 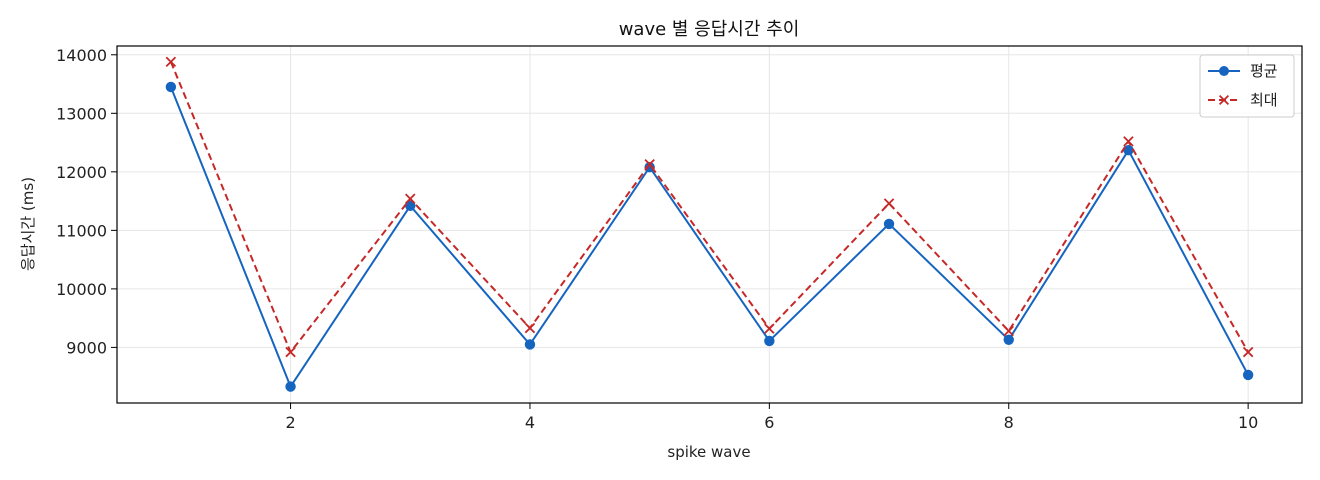 I want to click on x-tick-label: 6, so click(x=769, y=422).